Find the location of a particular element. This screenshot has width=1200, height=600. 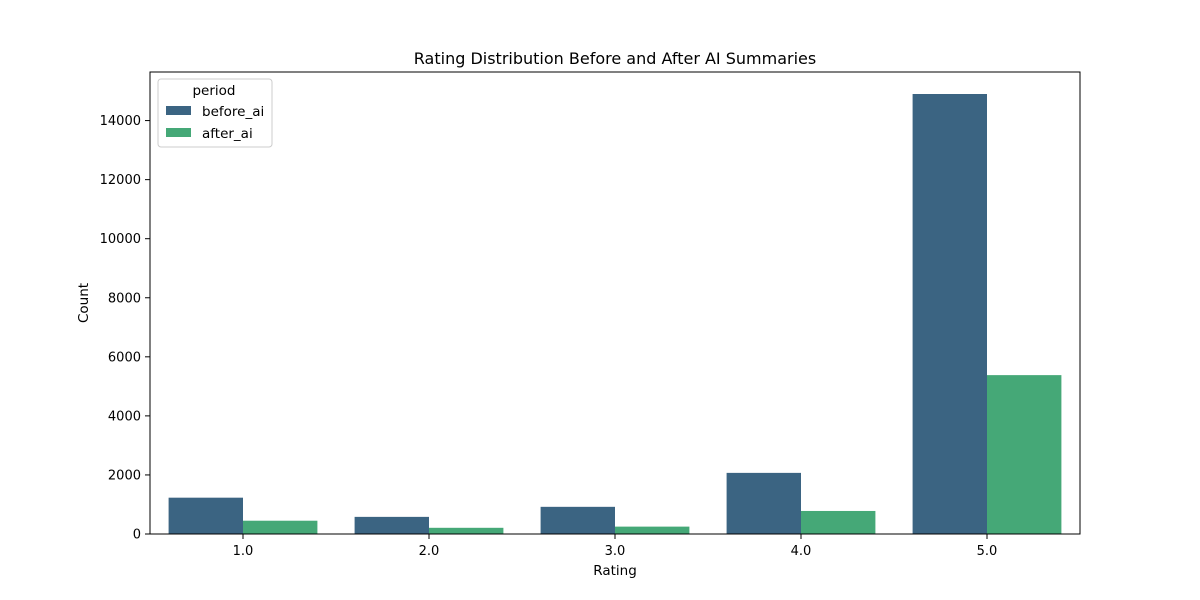

y-tick-label: 4000 is located at coordinates (124, 416).